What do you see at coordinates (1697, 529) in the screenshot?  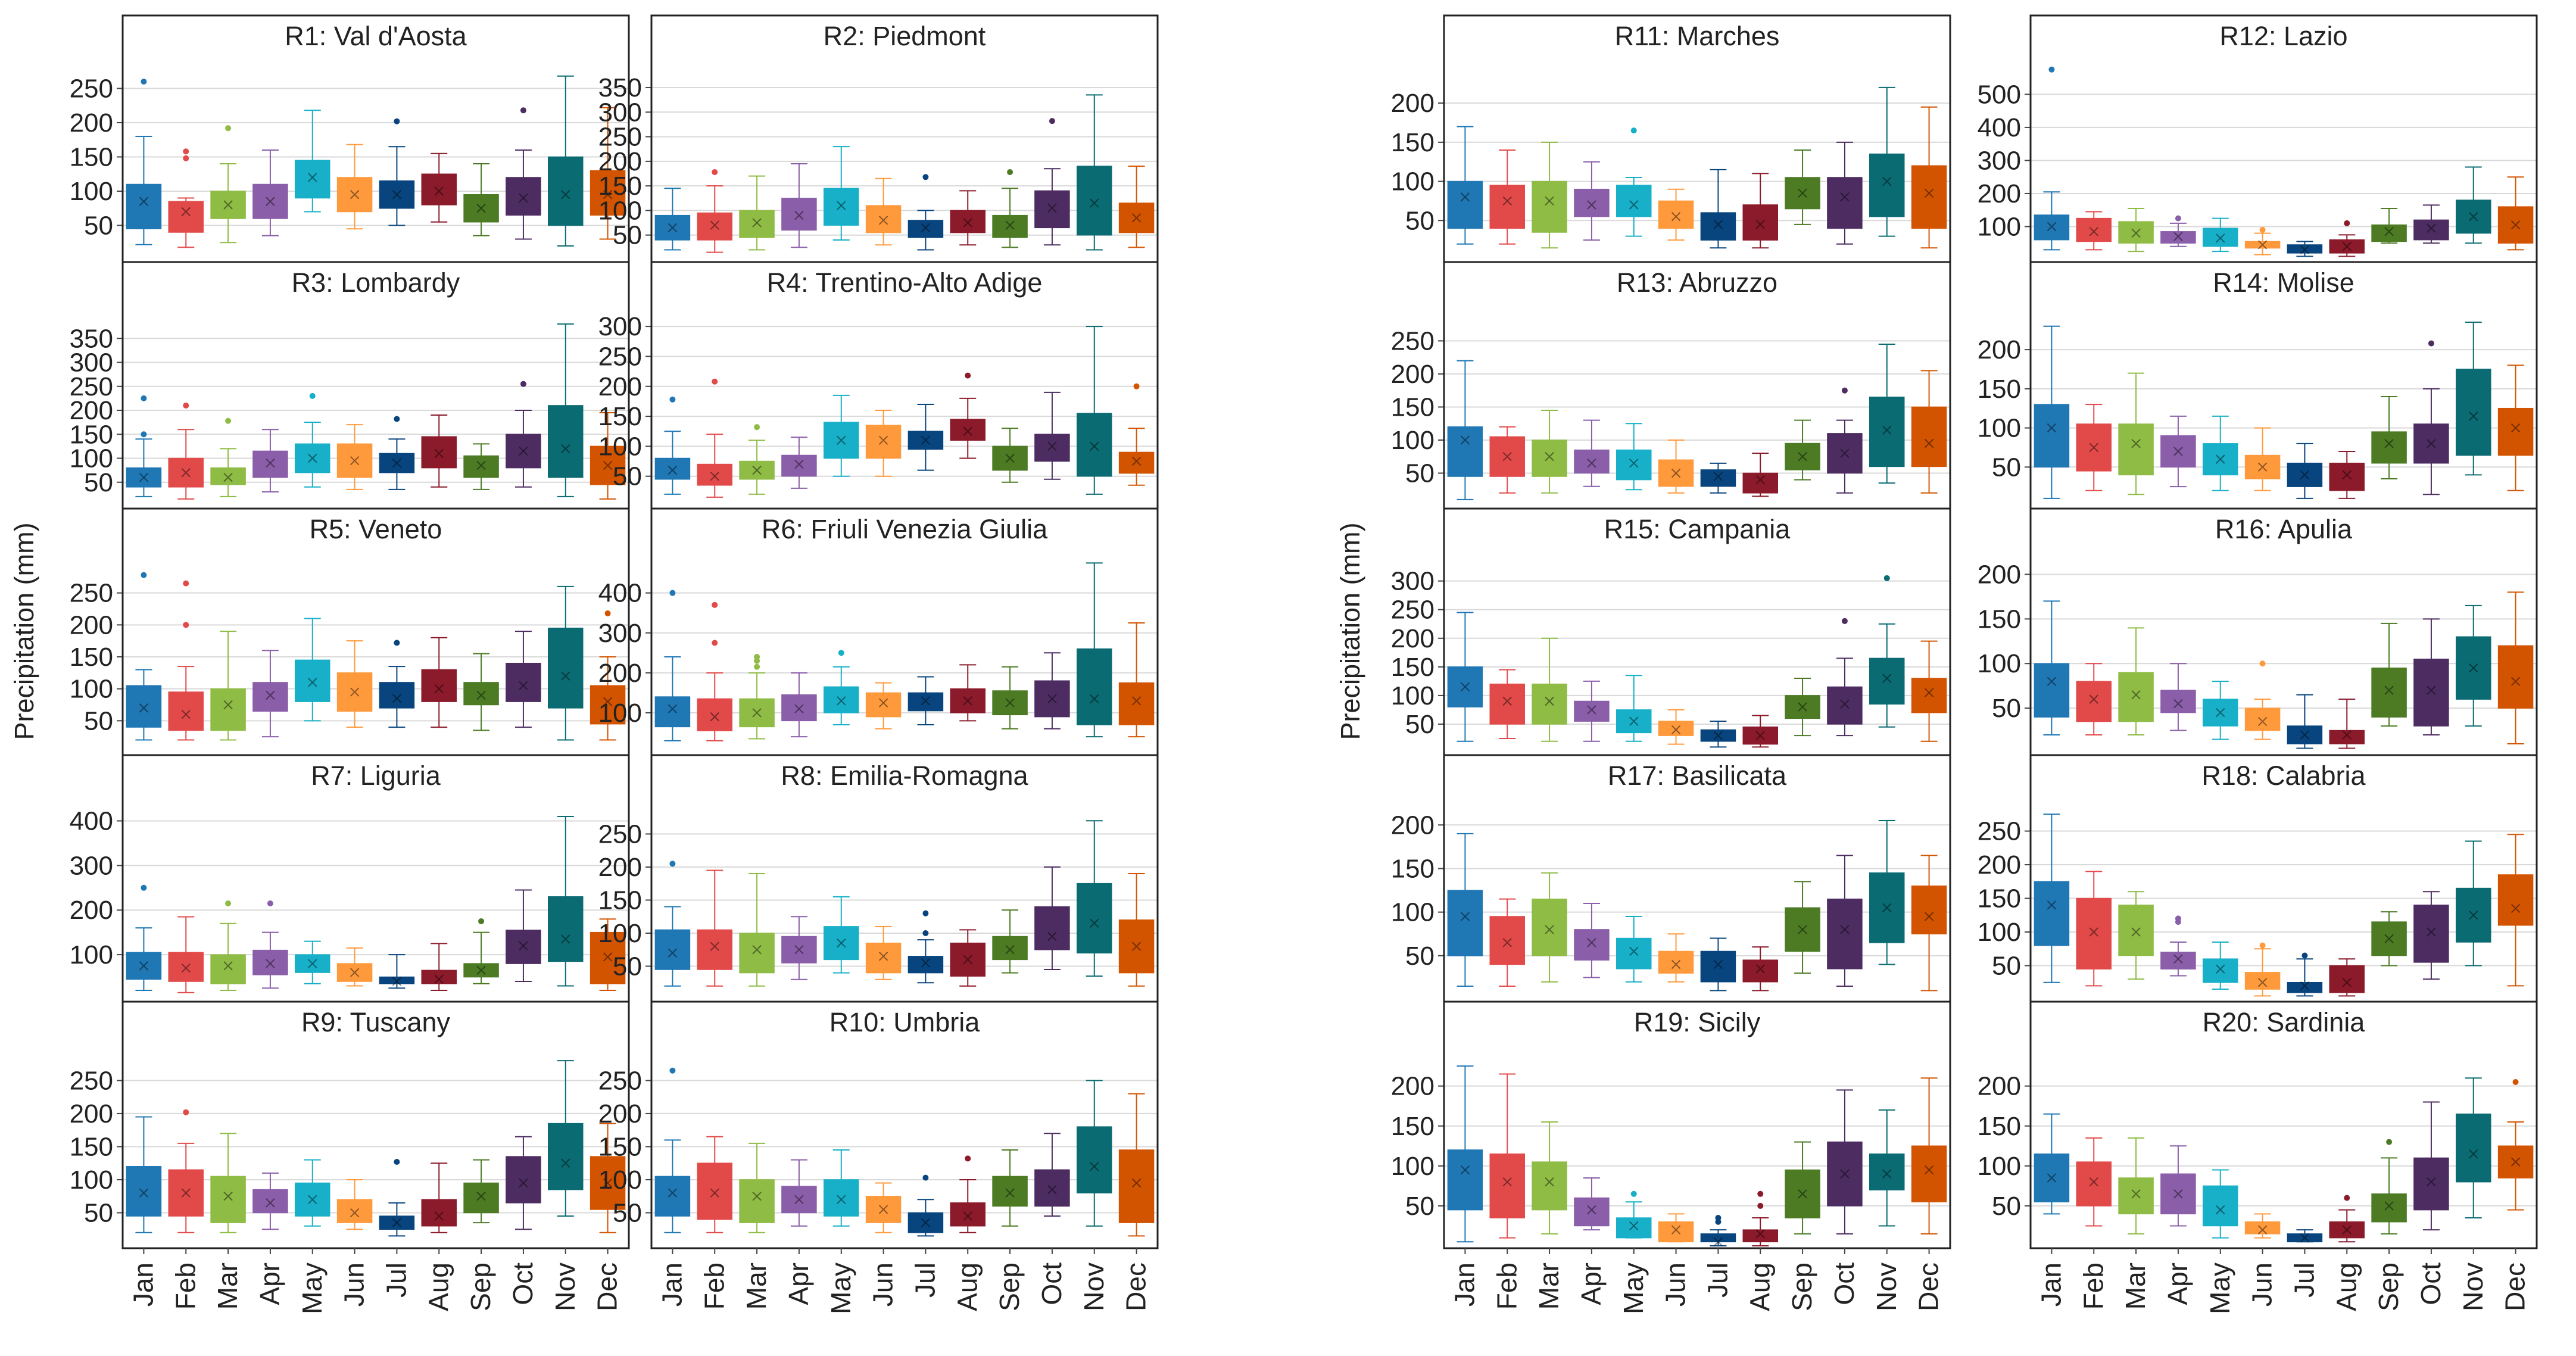 I see `panel-title: R15: Campania` at bounding box center [1697, 529].